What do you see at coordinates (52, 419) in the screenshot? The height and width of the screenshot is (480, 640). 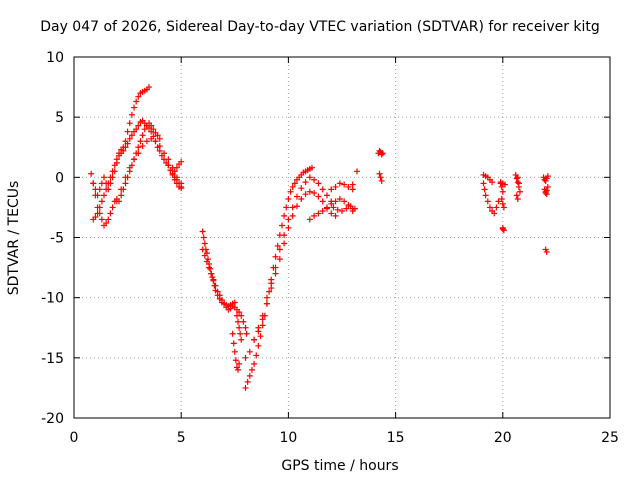 I see `y-tick-label: -20` at bounding box center [52, 419].